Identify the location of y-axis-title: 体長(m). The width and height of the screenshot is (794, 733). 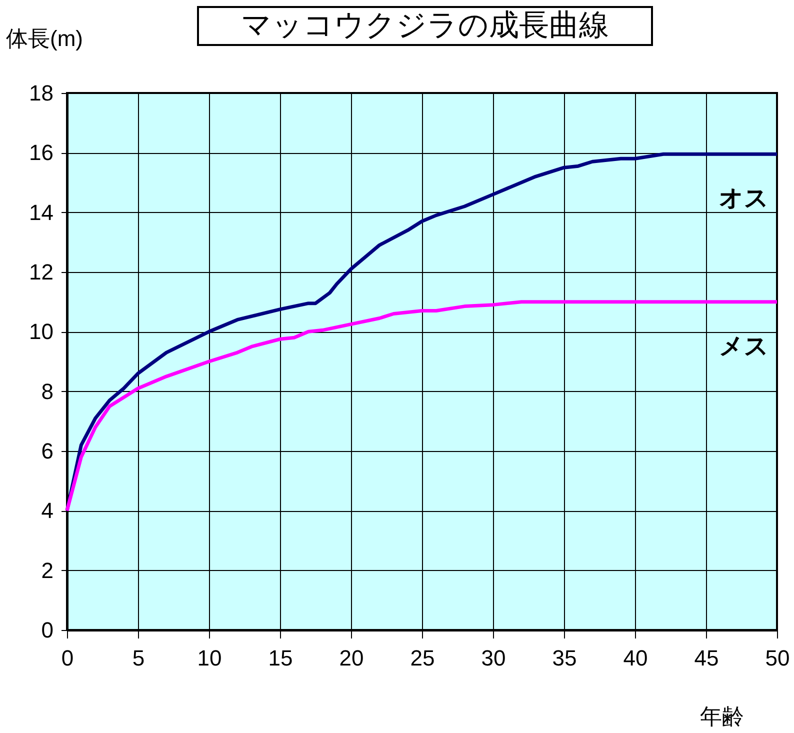
(44, 39).